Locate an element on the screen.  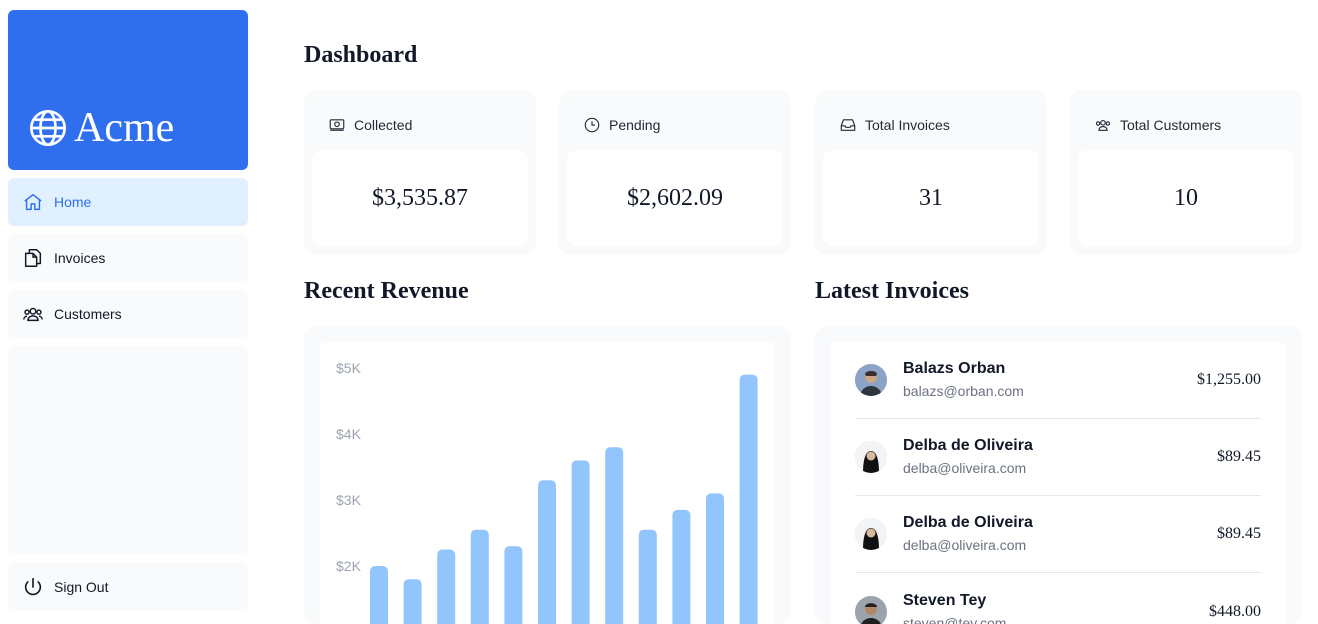
y-tick-label: $2K is located at coordinates (349, 566).